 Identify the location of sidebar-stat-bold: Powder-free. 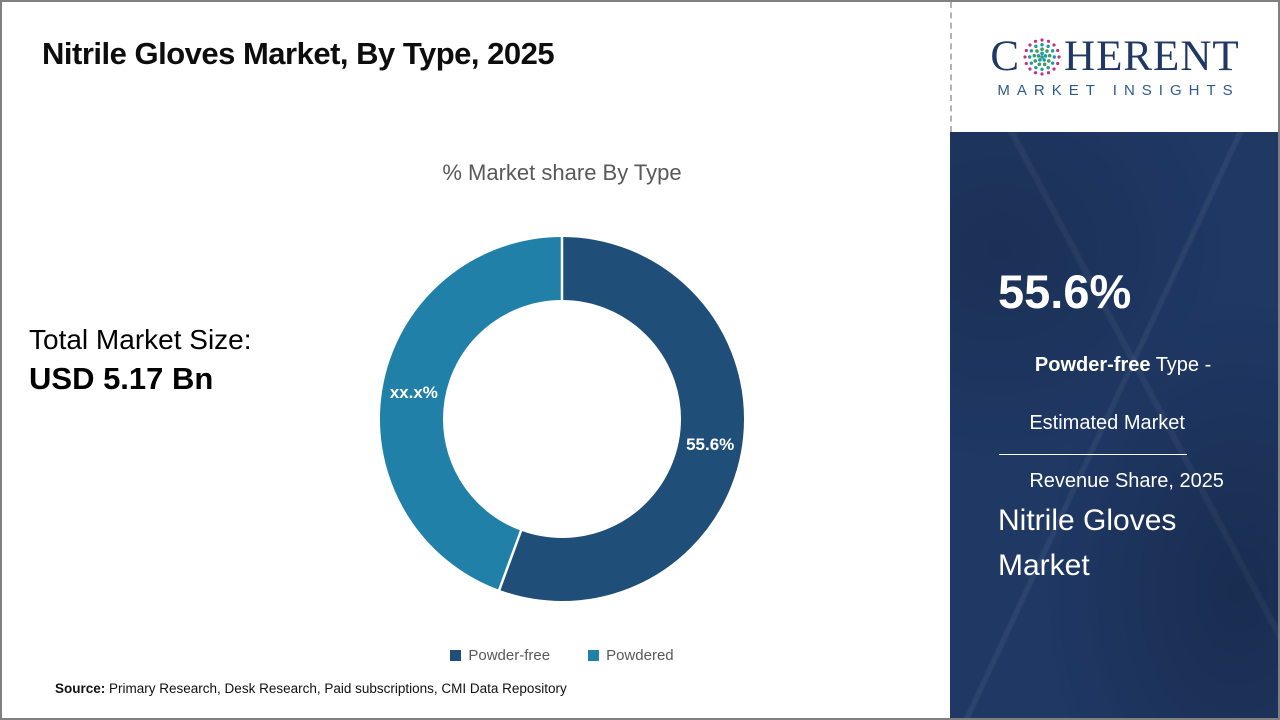
(1090, 365).